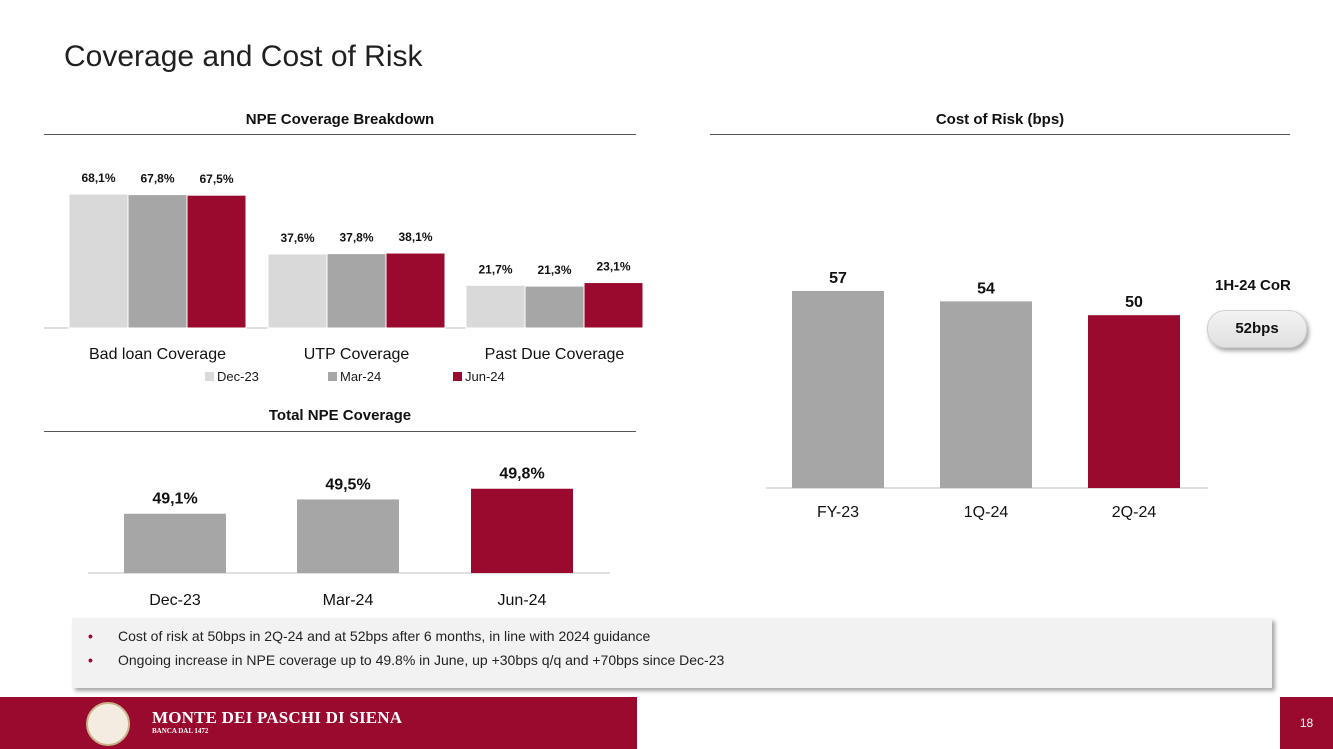  Describe the element at coordinates (357, 354) in the screenshot. I see `npe-category-label: UTP Coverage` at that location.